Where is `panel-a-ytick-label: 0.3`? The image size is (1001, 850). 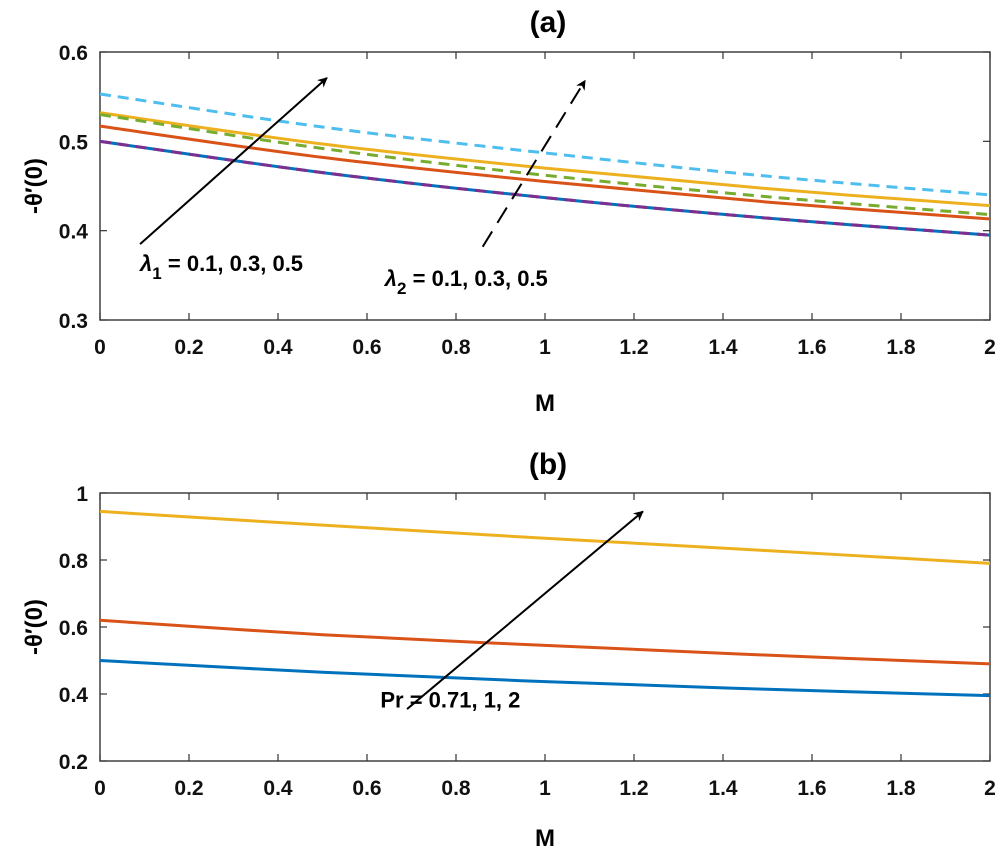 panel-a-ytick-label: 0.3 is located at coordinates (73, 321).